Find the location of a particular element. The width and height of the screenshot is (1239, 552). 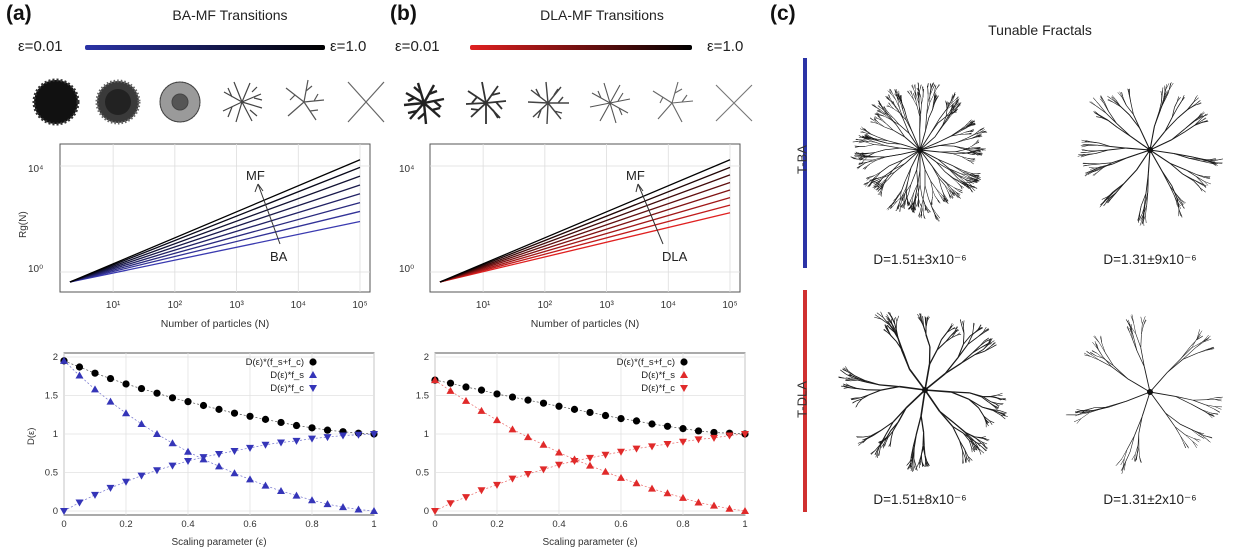

chart-a-top-ytick-low: 10⁰ is located at coordinates (35, 269).